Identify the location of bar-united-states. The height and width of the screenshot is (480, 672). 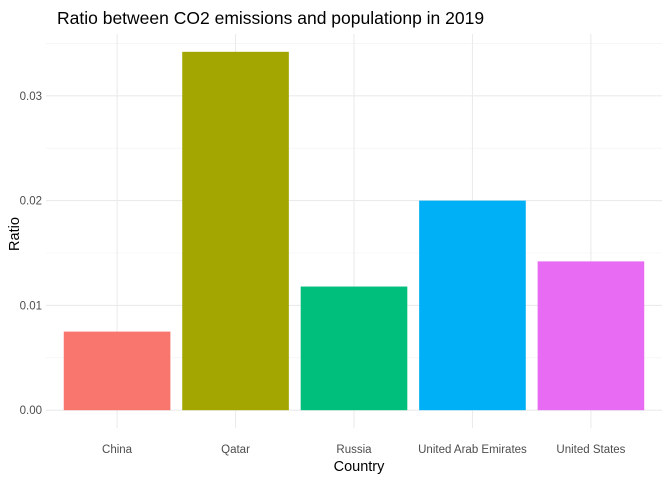
(591, 336).